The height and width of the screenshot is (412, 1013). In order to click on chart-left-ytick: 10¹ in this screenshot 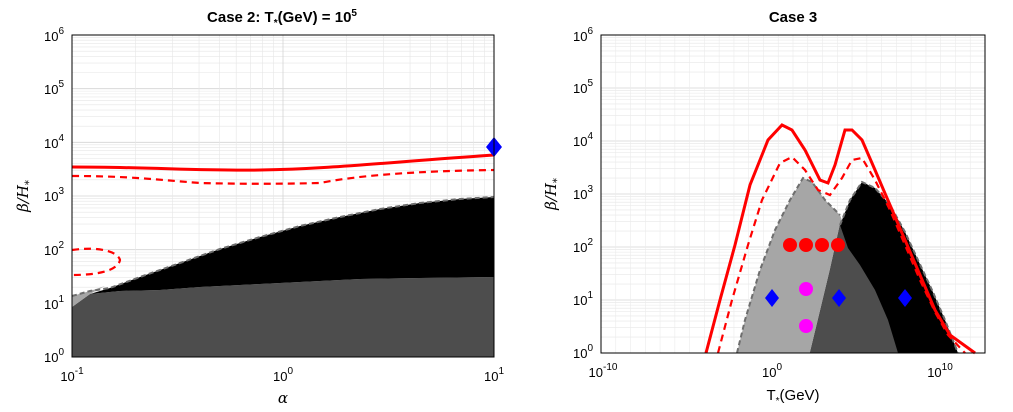, I will do `click(54, 303)`.